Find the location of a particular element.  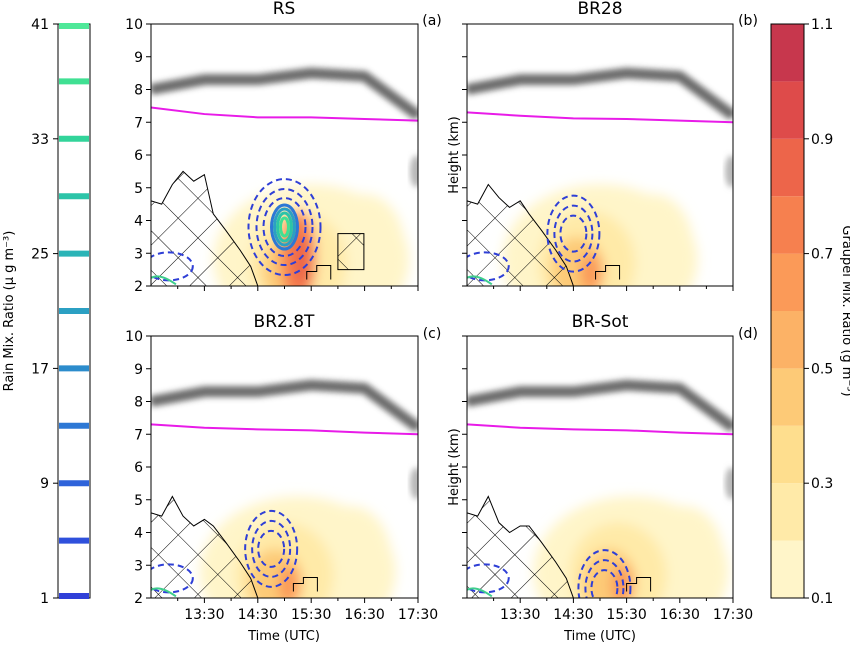

y-tick-label: 9 is located at coordinates (138, 370).